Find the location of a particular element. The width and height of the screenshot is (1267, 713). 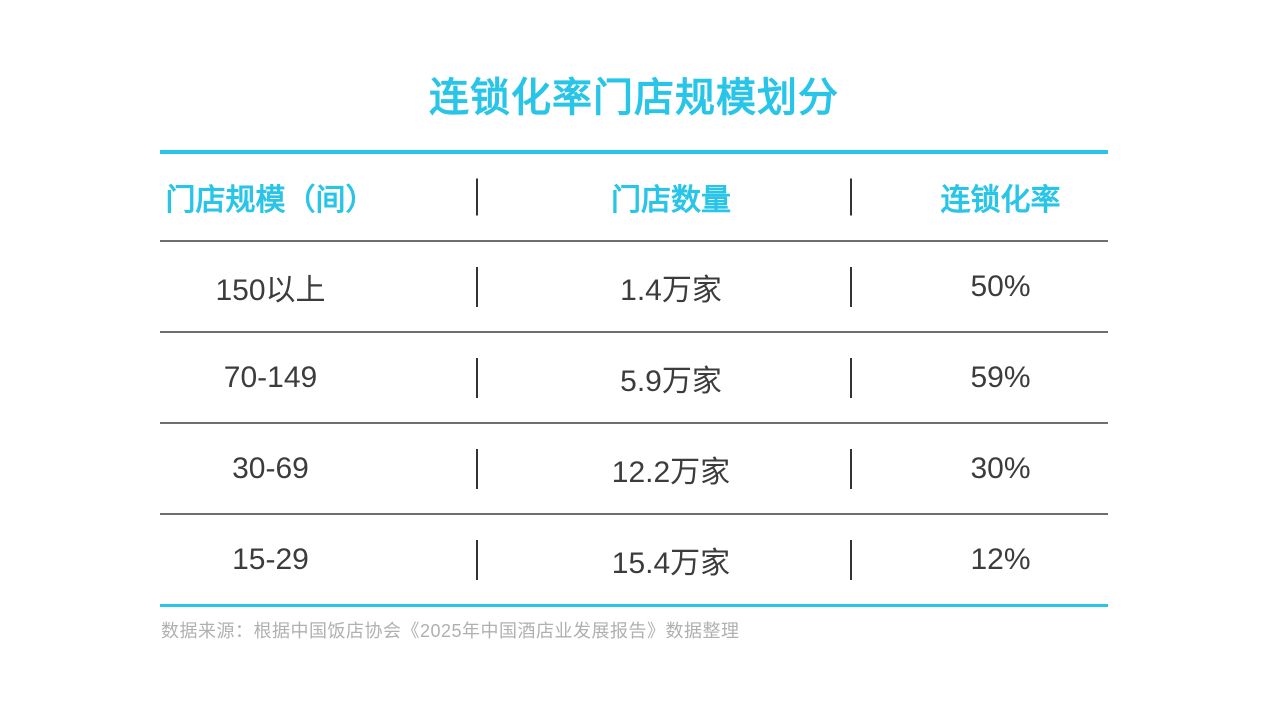

cell-rate: 12% is located at coordinates (1000, 559).